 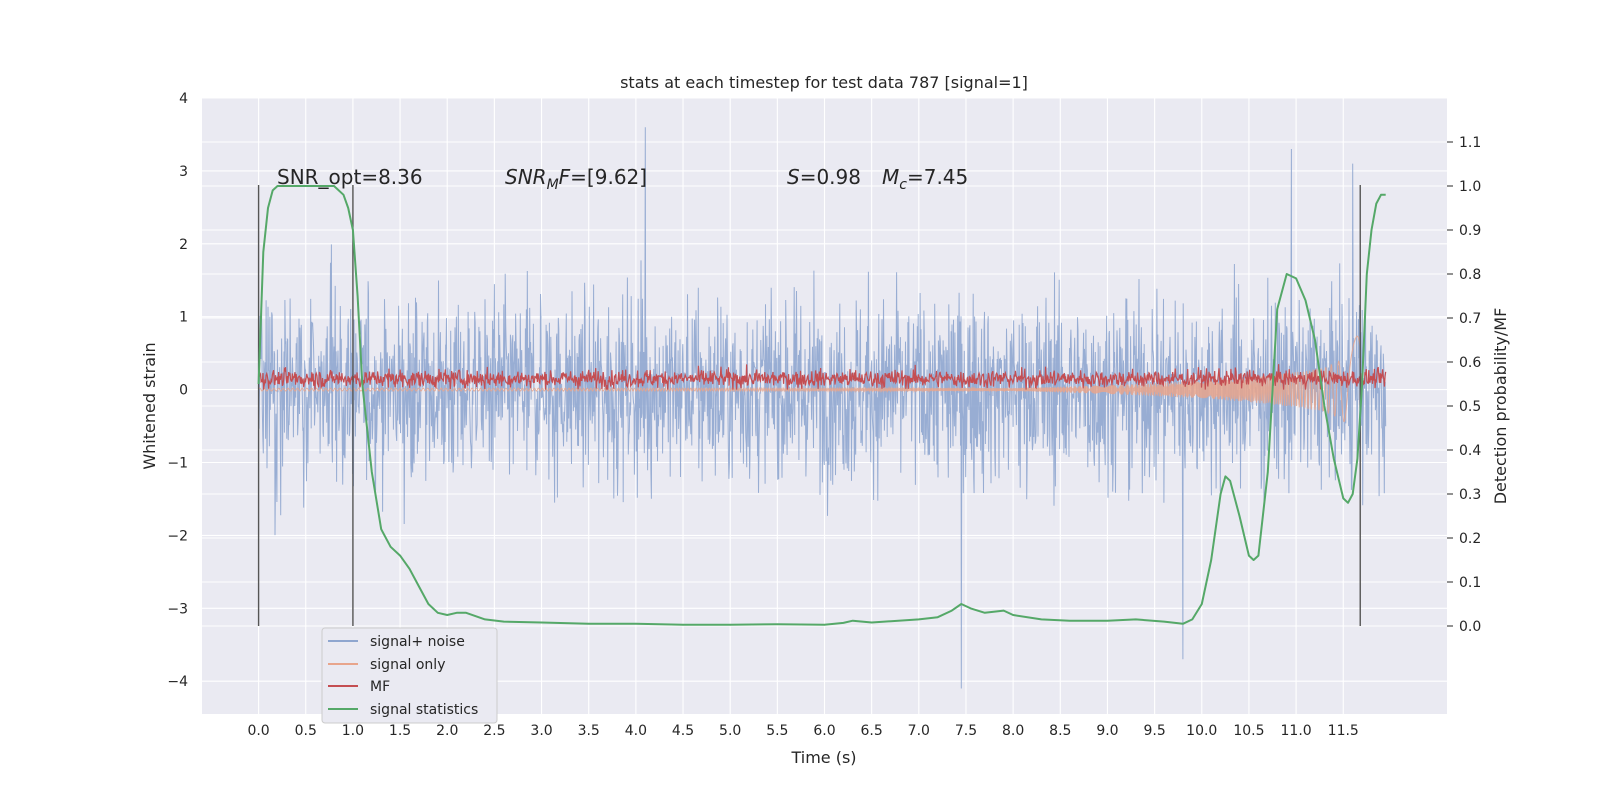 I want to click on y2-tick-label: 0.5, so click(x=1470, y=407).